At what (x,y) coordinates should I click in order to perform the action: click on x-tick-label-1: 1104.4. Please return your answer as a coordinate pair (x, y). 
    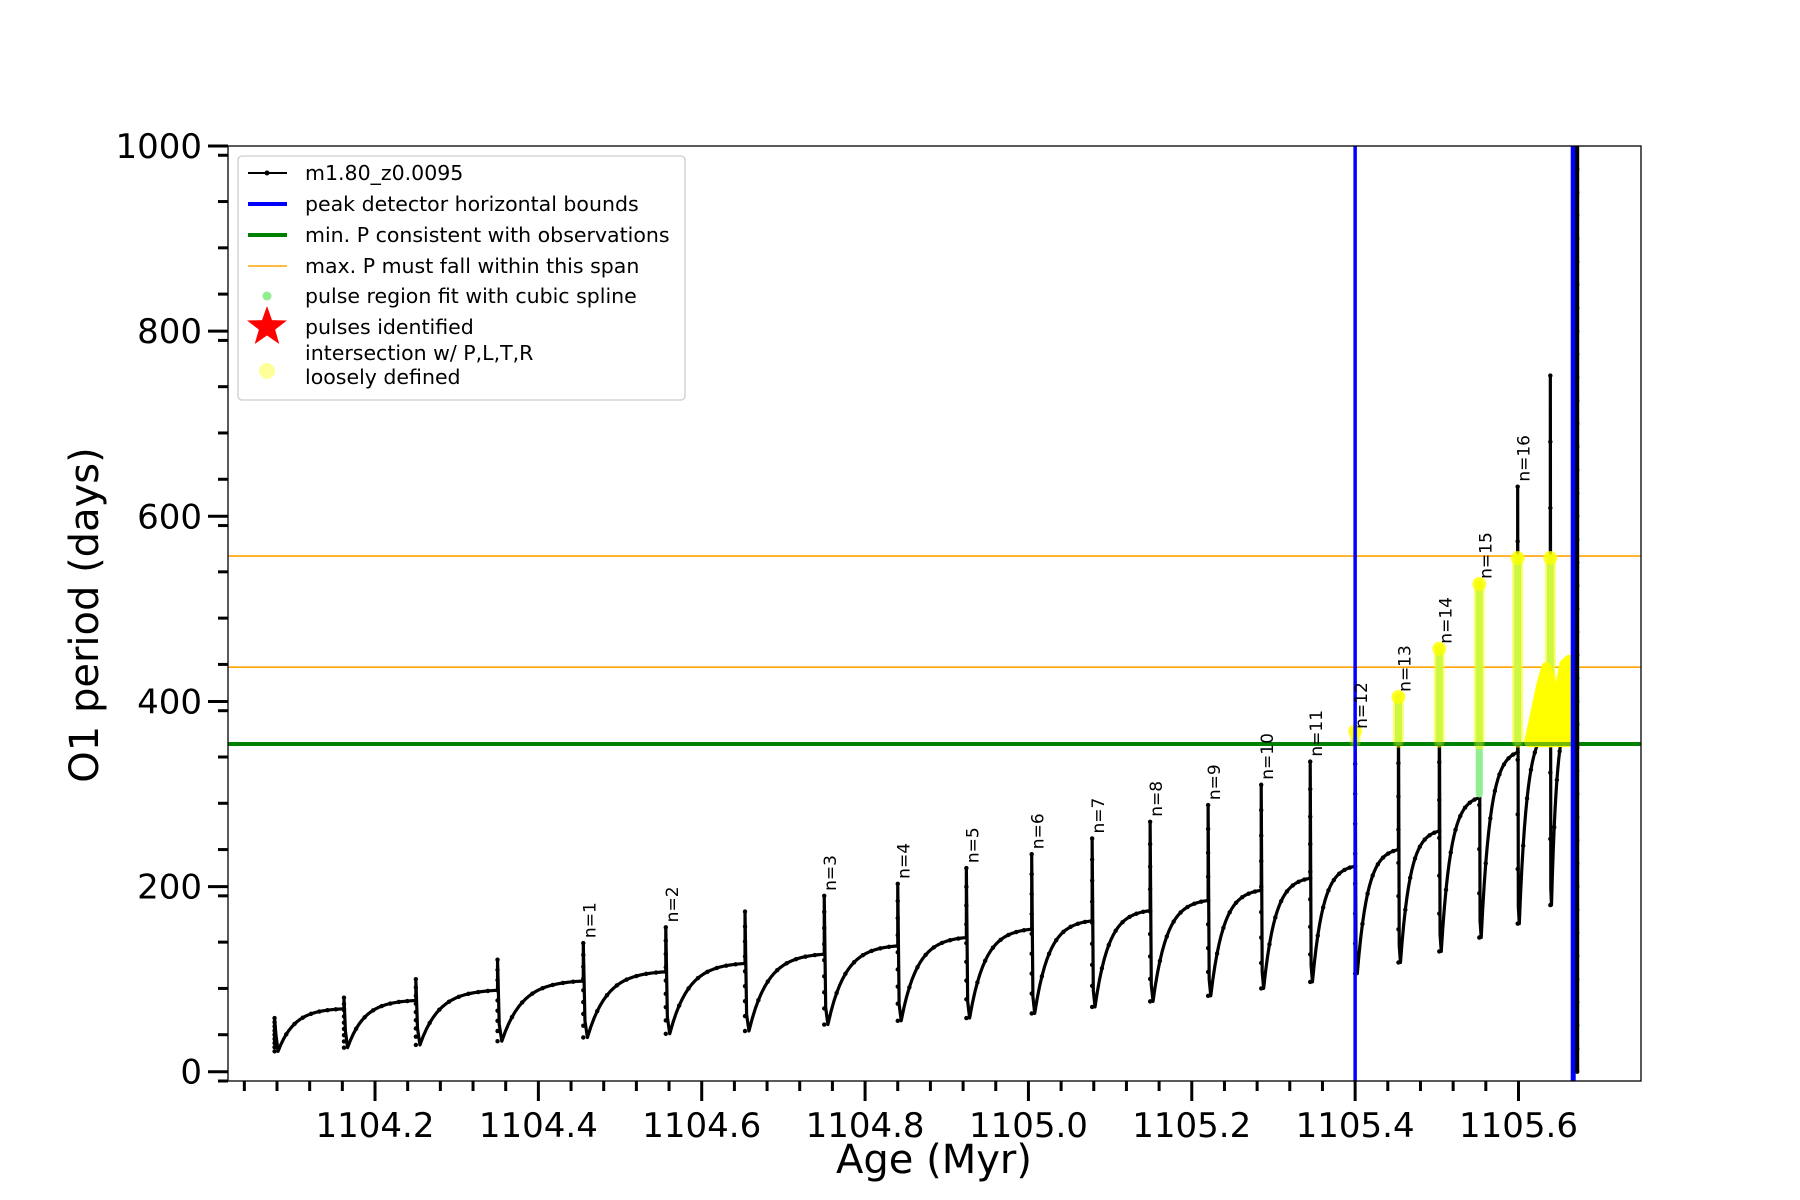
    Looking at the image, I should click on (538, 1126).